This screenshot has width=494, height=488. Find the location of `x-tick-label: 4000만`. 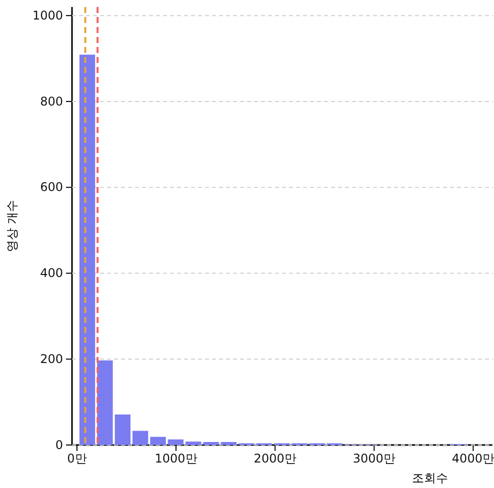

x-tick-label: 4000만 is located at coordinates (473, 459).